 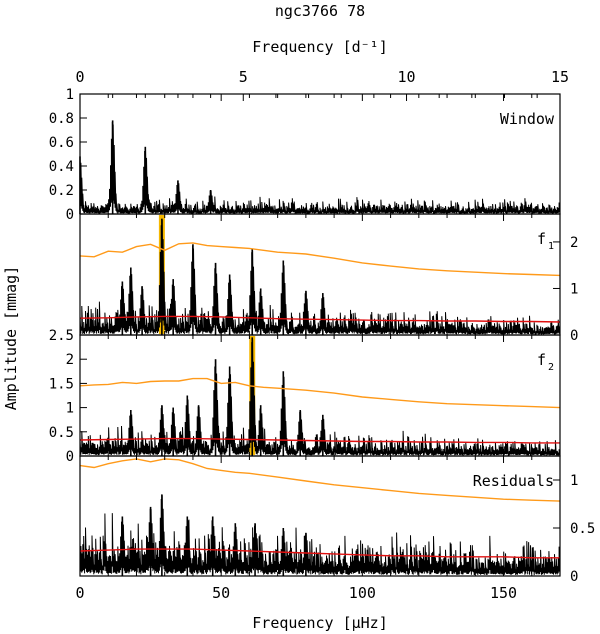 What do you see at coordinates (61, 384) in the screenshot?
I see `y-tick-label: 1.5` at bounding box center [61, 384].